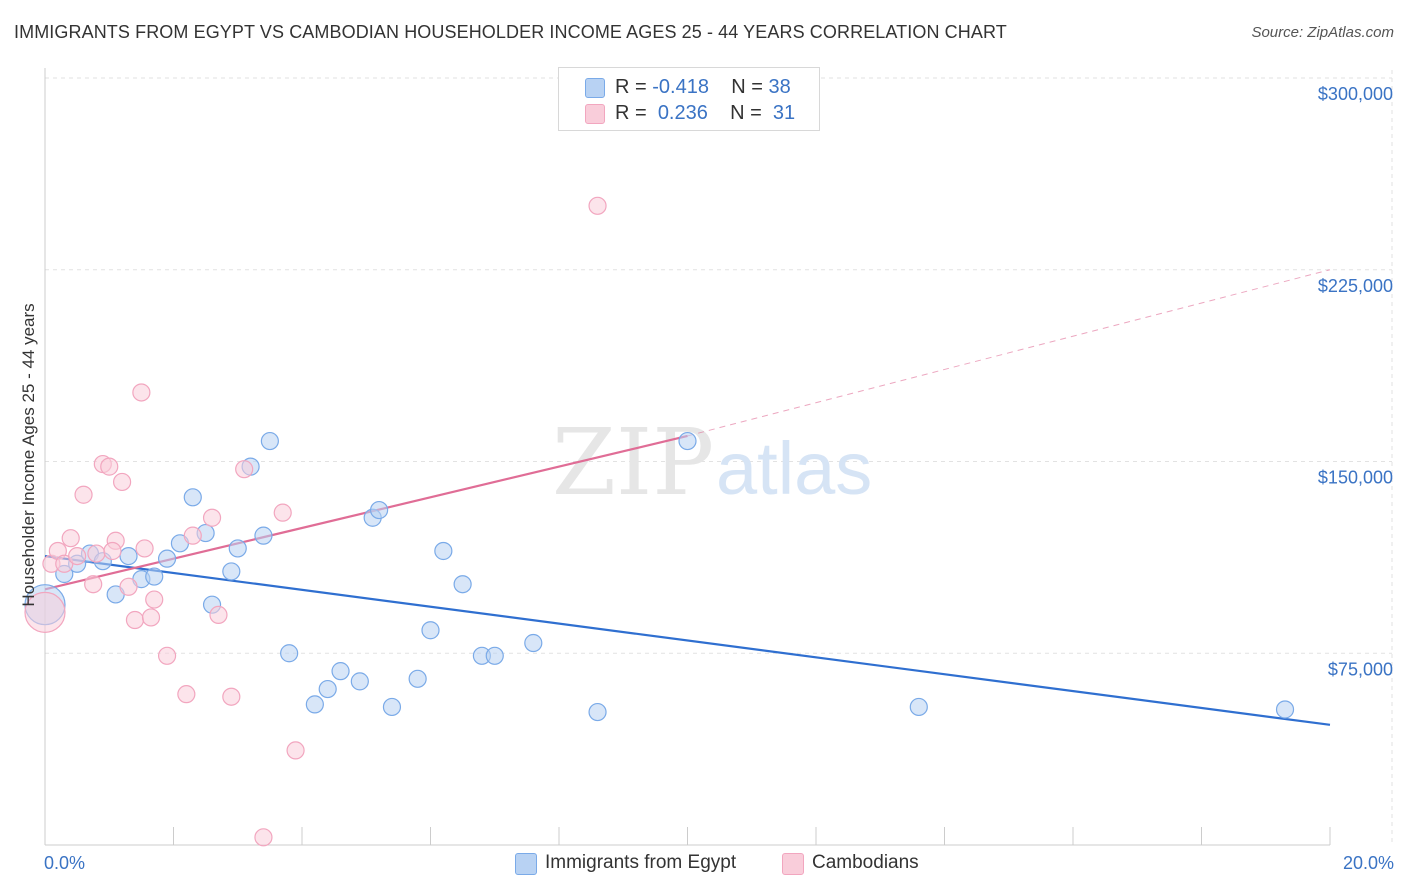 The height and width of the screenshot is (892, 1406). I want to click on legend-n-value: 38, so click(779, 87).